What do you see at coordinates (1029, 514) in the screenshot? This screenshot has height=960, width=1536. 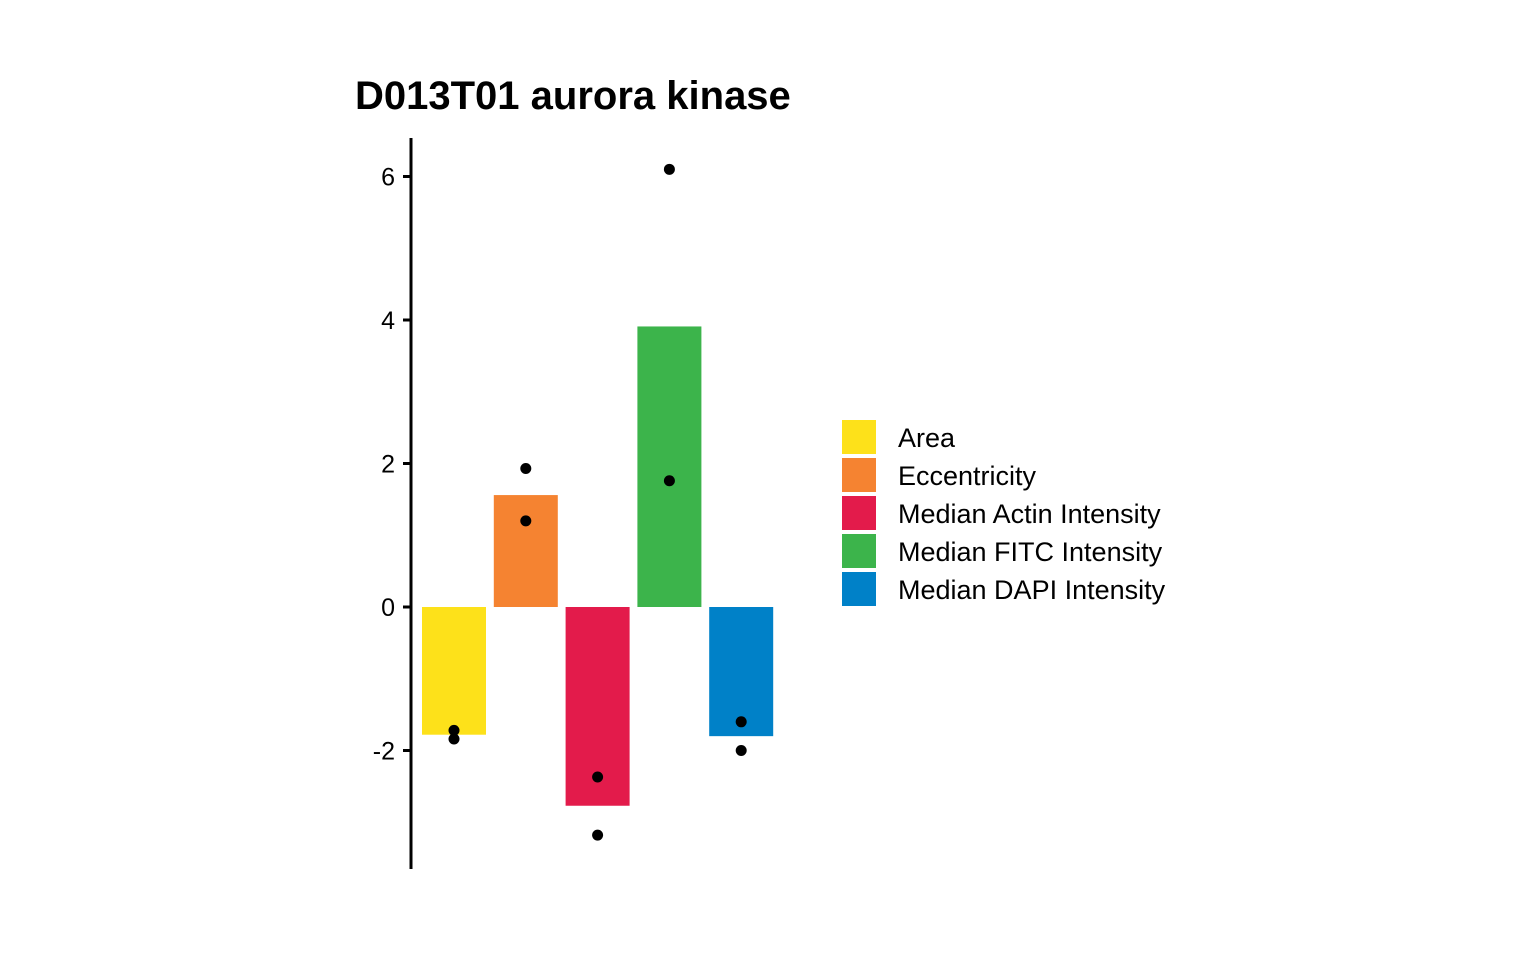 I see `legend-label: Median Actin Intensity` at bounding box center [1029, 514].